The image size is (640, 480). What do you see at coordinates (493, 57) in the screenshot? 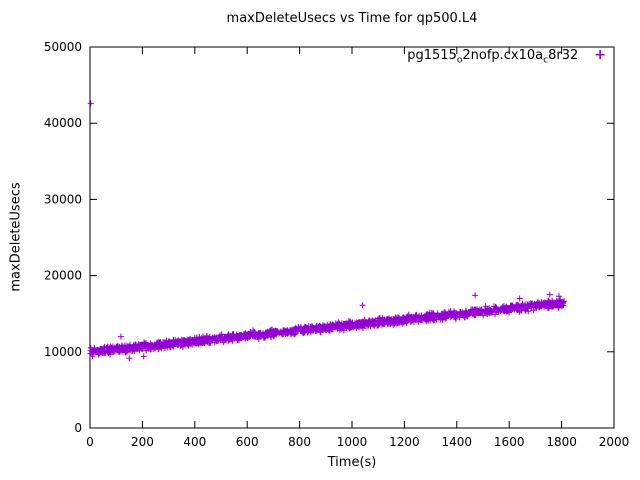
I see `legend-label: pg1515o2nofp.cx10ac8r32` at bounding box center [493, 57].